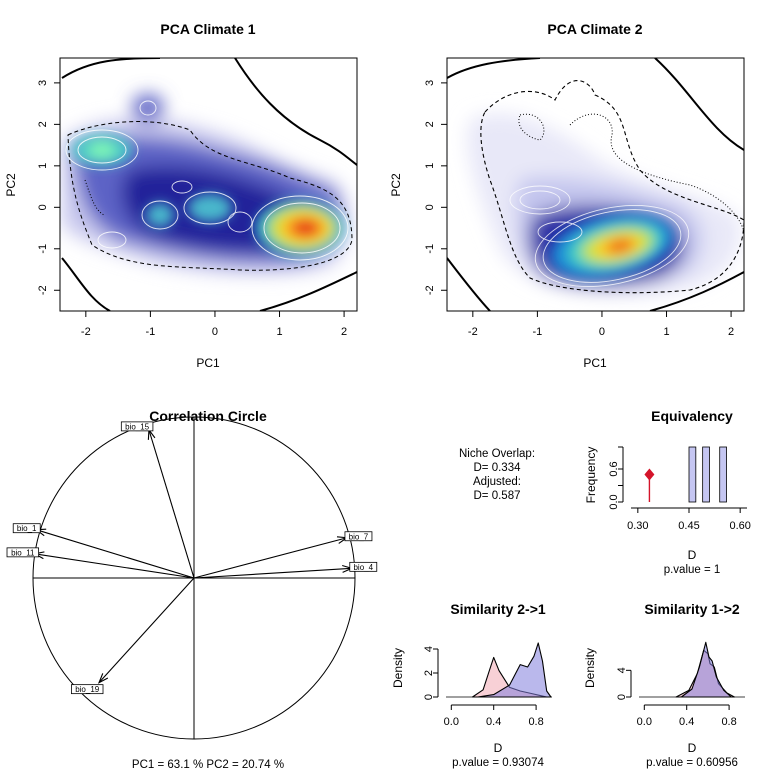 The width and height of the screenshot is (773, 771). I want to click on pca1-xtick-label: 0, so click(215, 332).